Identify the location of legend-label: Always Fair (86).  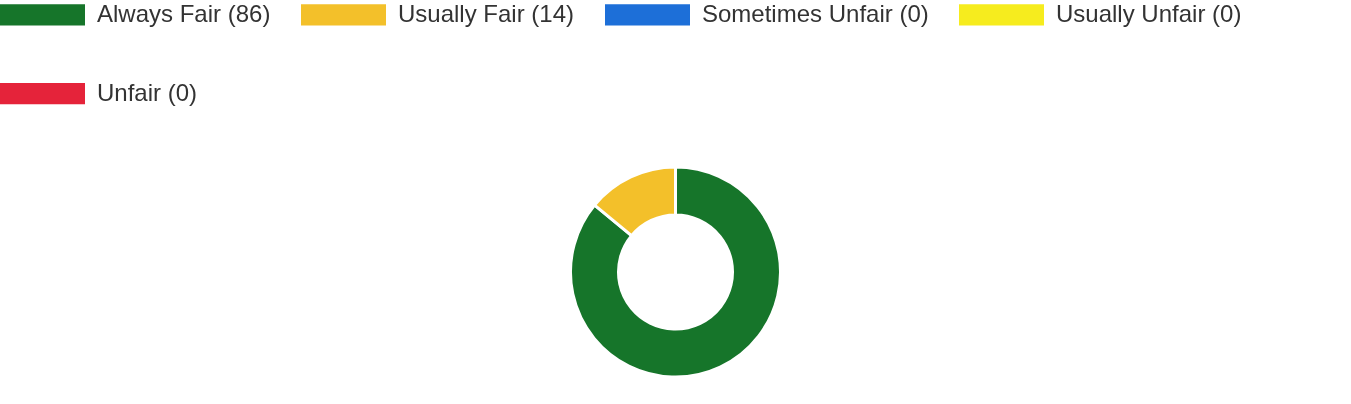
(184, 13).